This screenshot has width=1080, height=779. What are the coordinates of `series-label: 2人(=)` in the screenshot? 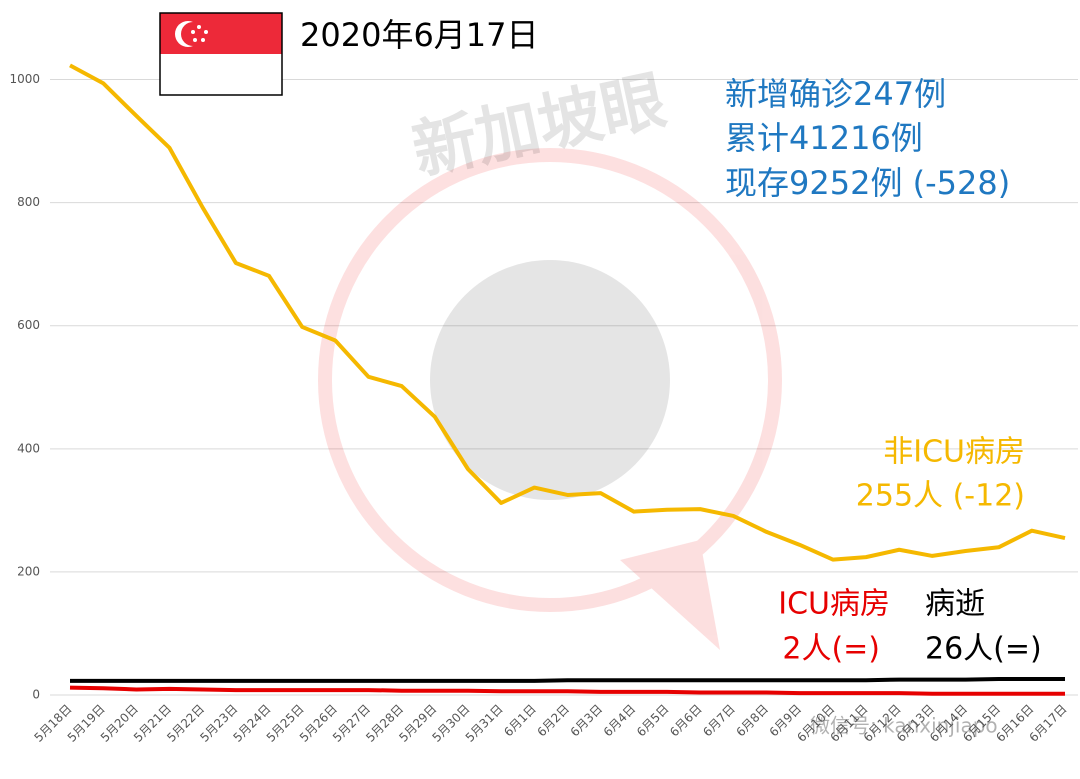 It's located at (831, 649).